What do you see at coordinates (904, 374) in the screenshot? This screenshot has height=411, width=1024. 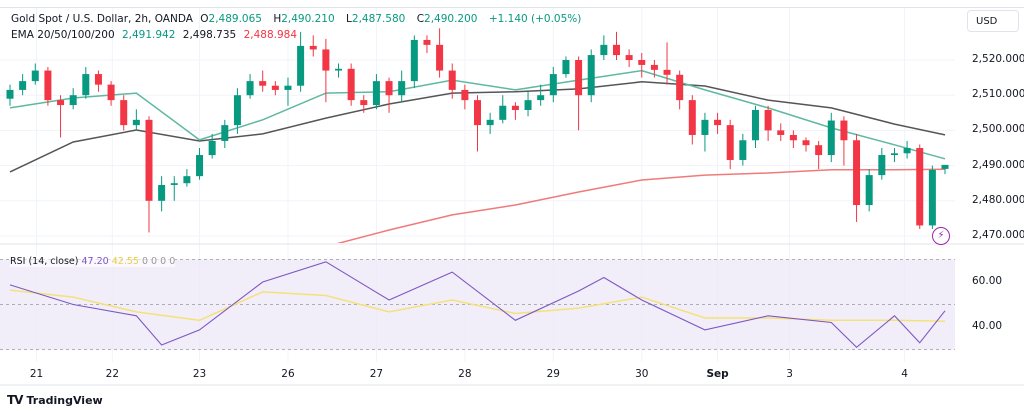 I see `time-tick-label: 4` at bounding box center [904, 374].